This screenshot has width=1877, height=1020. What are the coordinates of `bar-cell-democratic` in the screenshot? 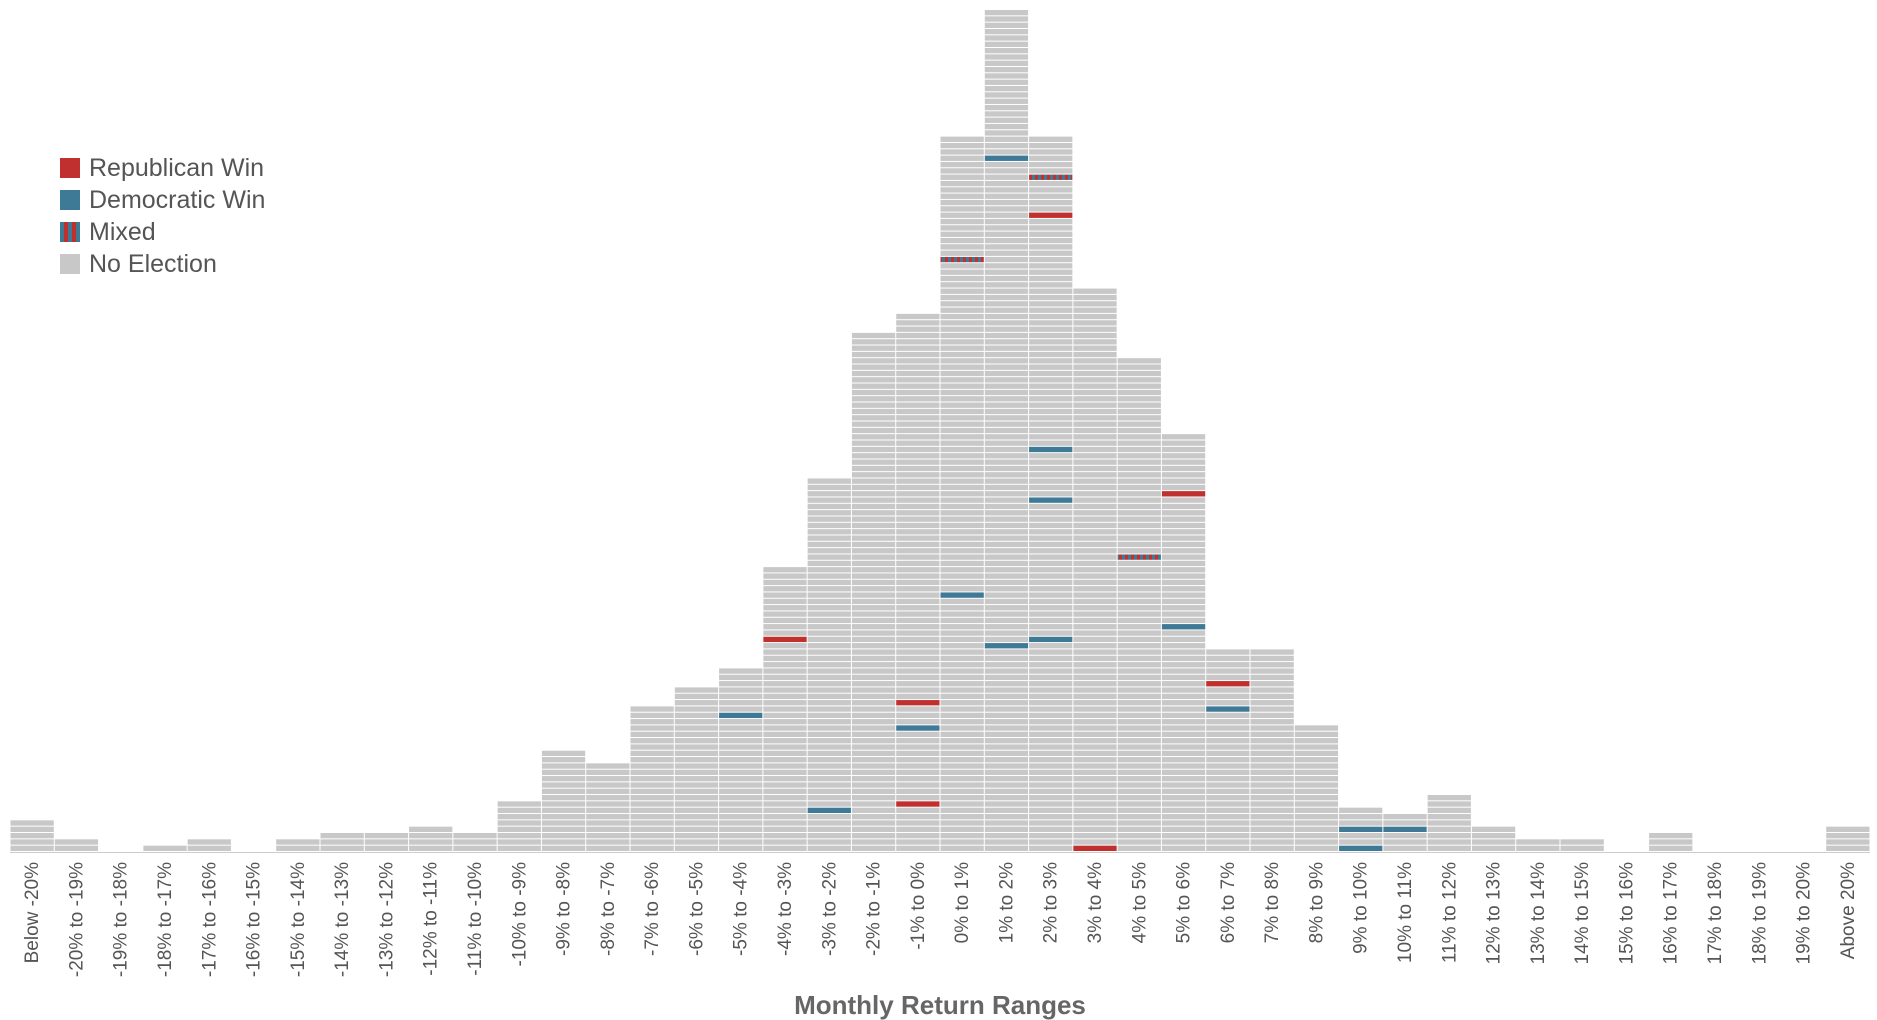 It's located at (1361, 829).